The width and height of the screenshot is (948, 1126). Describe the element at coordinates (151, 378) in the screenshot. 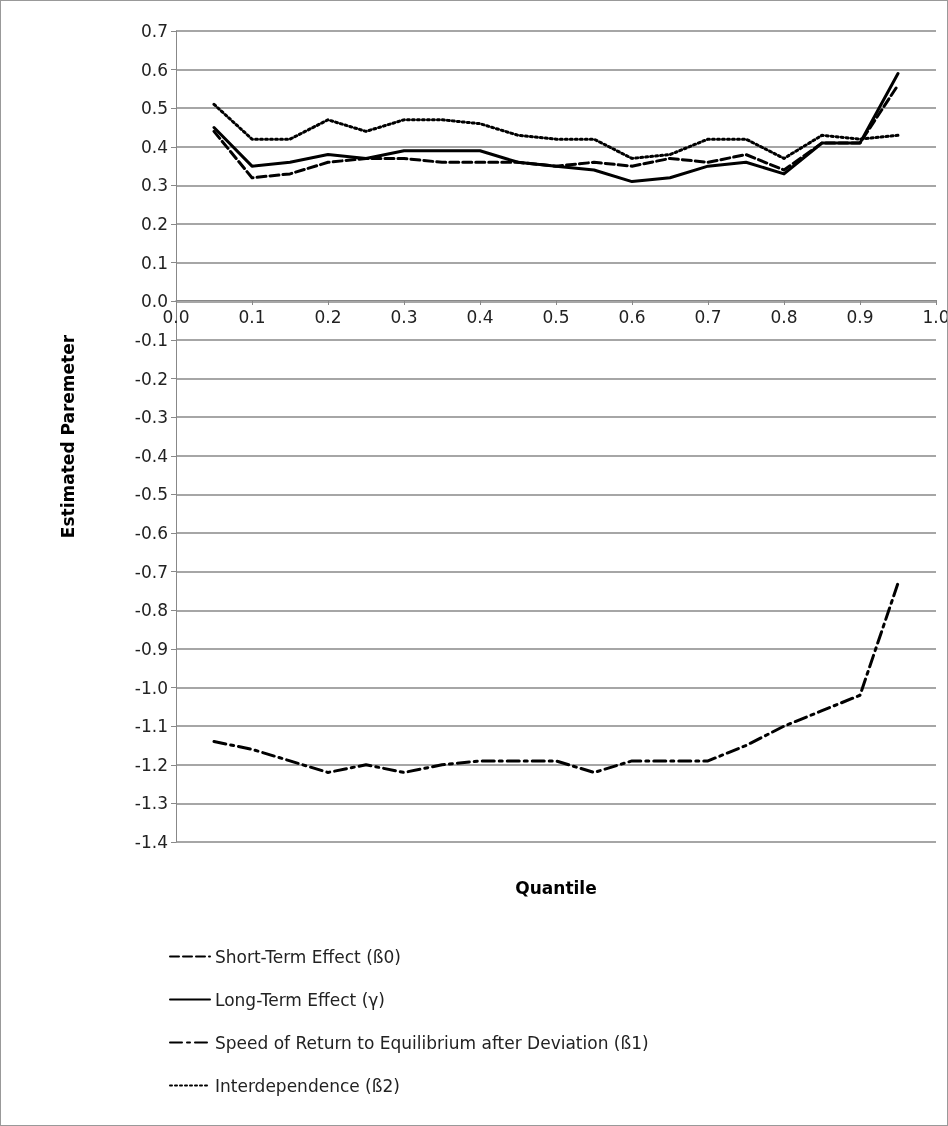

I see `y-tick-label: -0.2` at that location.